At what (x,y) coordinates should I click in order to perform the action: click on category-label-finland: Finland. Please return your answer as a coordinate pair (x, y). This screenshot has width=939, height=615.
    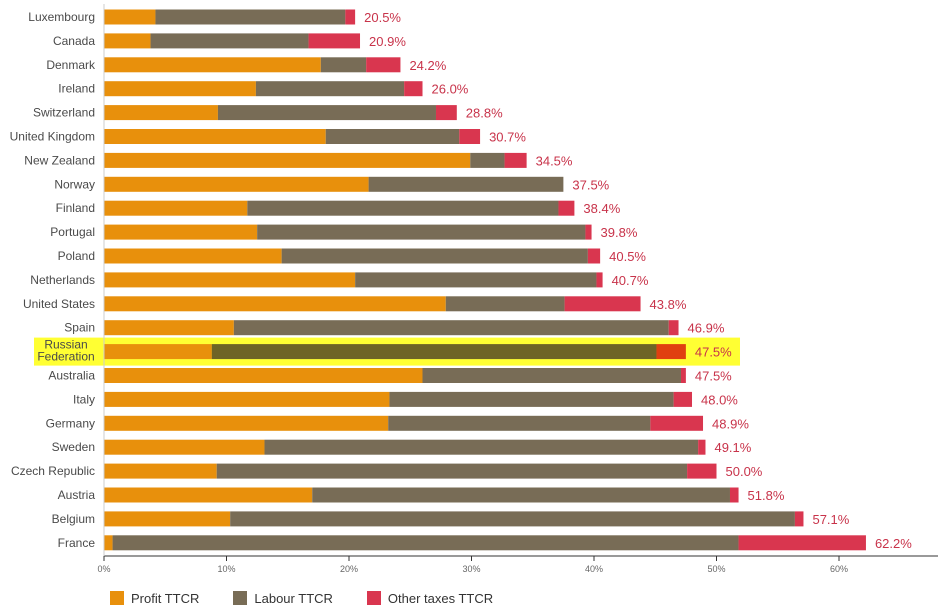
    Looking at the image, I should click on (75, 208).